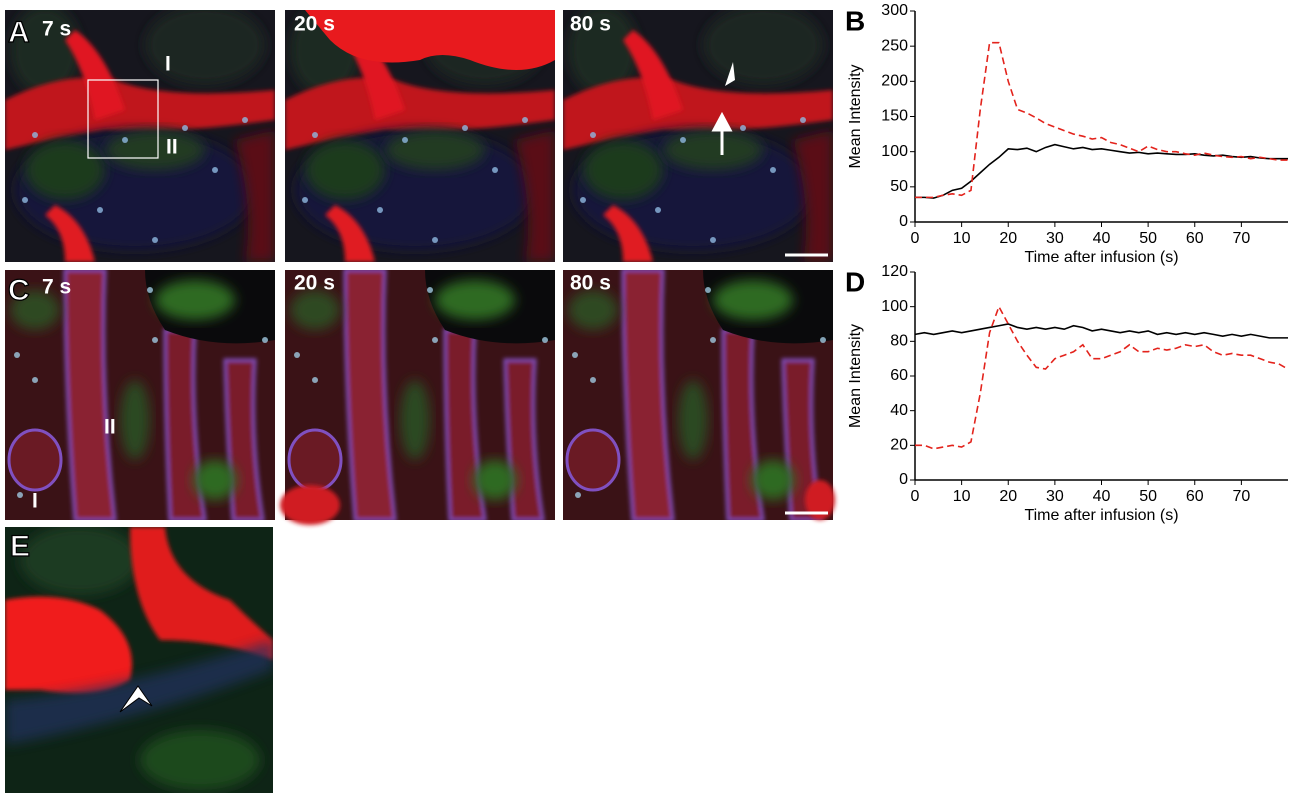  What do you see at coordinates (894, 10) in the screenshot?
I see `y-tick-label: 300` at bounding box center [894, 10].